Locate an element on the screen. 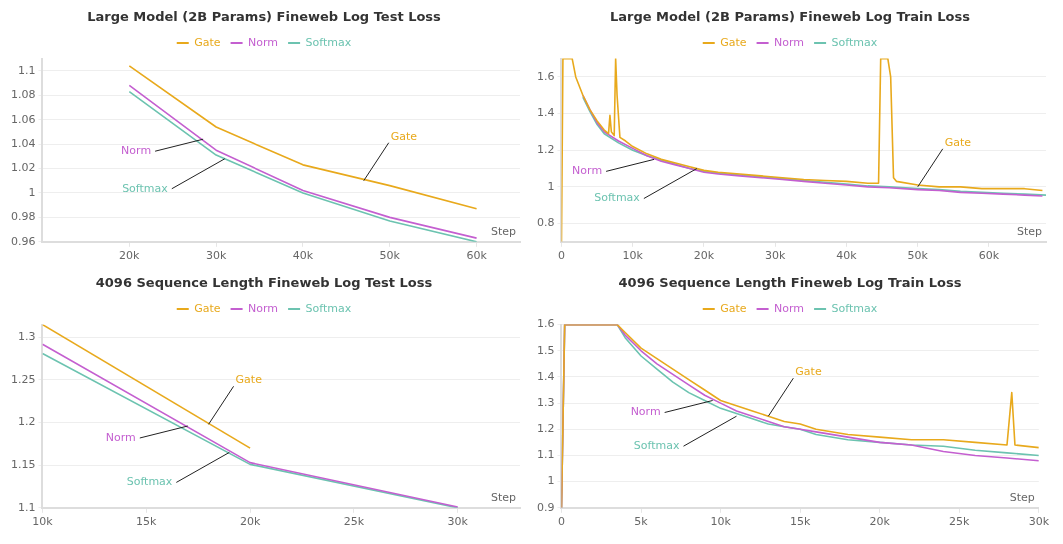 This screenshot has height=544, width=1063. y-tick-label: 1.02 is located at coordinates (23, 168).